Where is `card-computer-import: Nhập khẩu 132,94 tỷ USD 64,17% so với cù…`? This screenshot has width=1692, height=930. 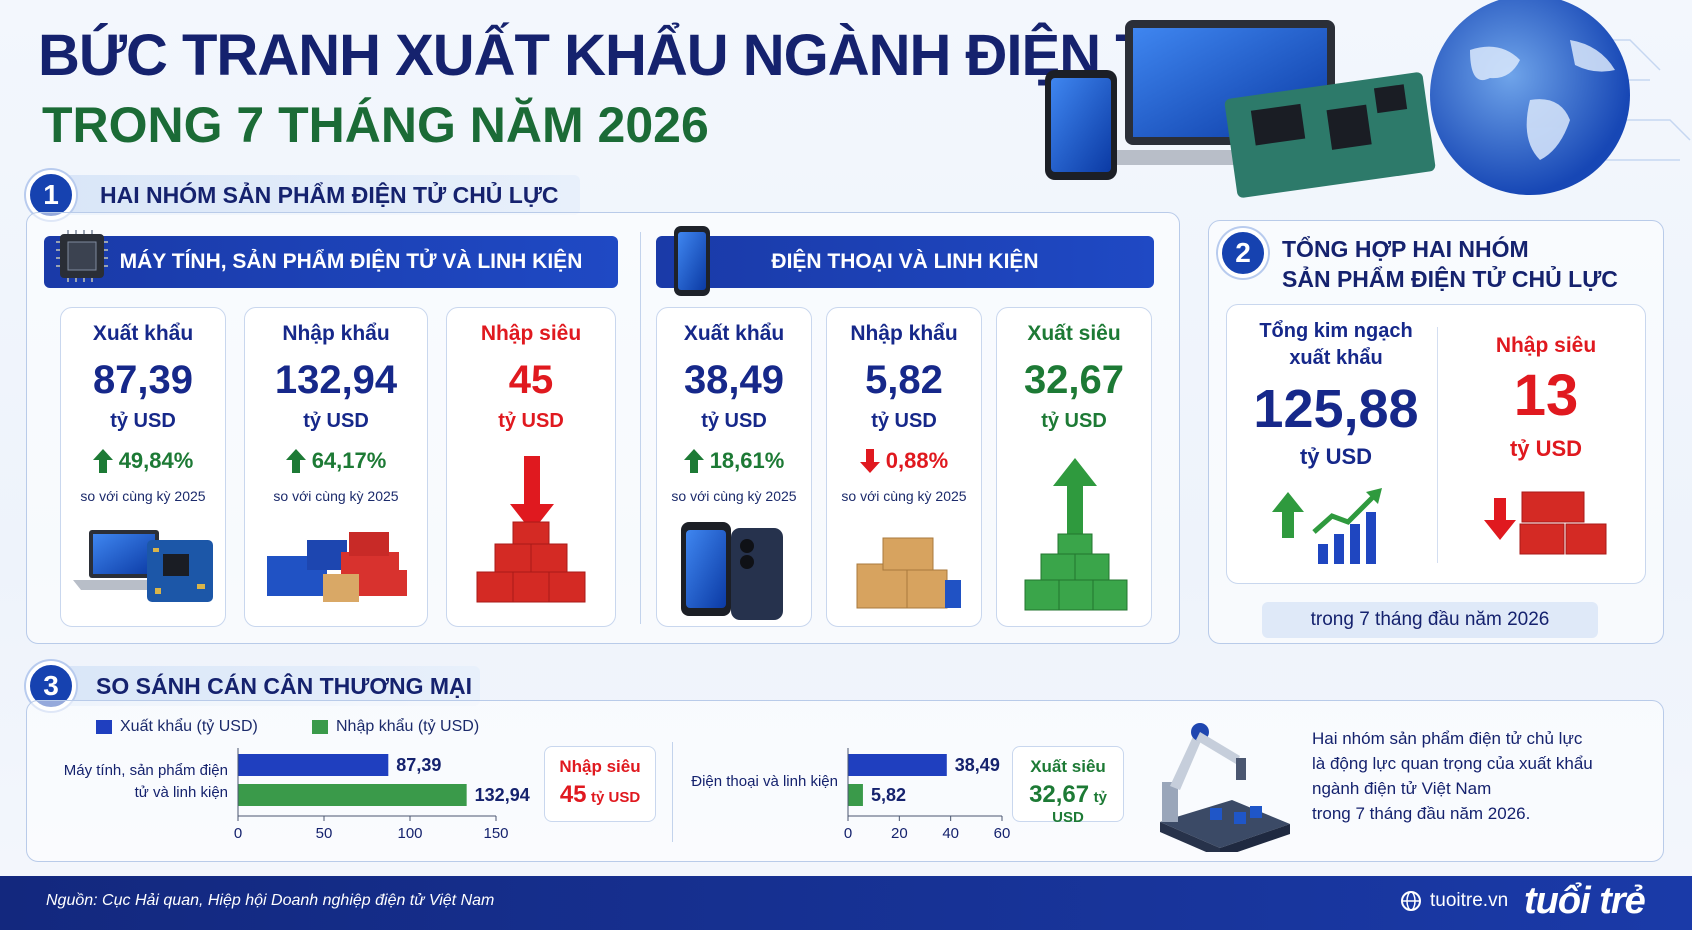 card-computer-import: Nhập khẩu 132,94 tỷ USD 64,17% so với cù… is located at coordinates (336, 467).